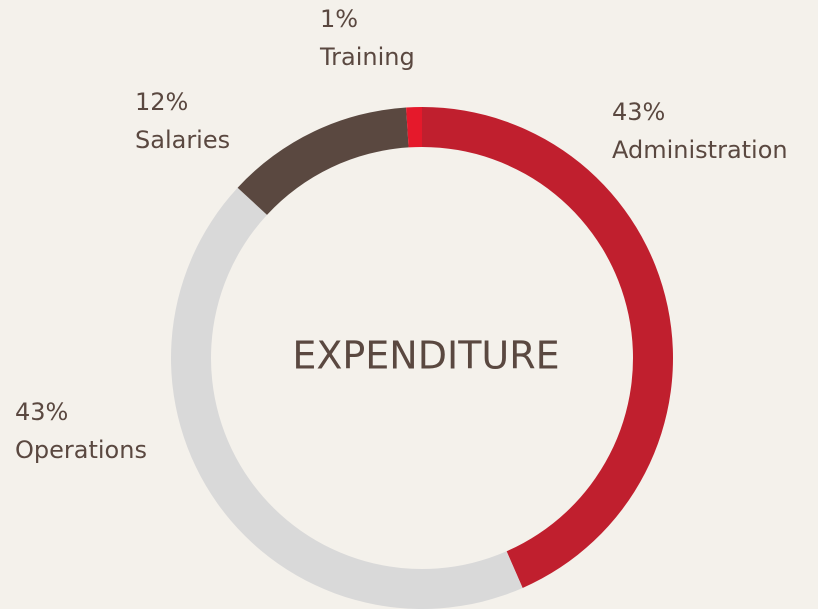 The height and width of the screenshot is (609, 818). Describe the element at coordinates (81, 450) in the screenshot. I see `category-label: Operations` at that location.